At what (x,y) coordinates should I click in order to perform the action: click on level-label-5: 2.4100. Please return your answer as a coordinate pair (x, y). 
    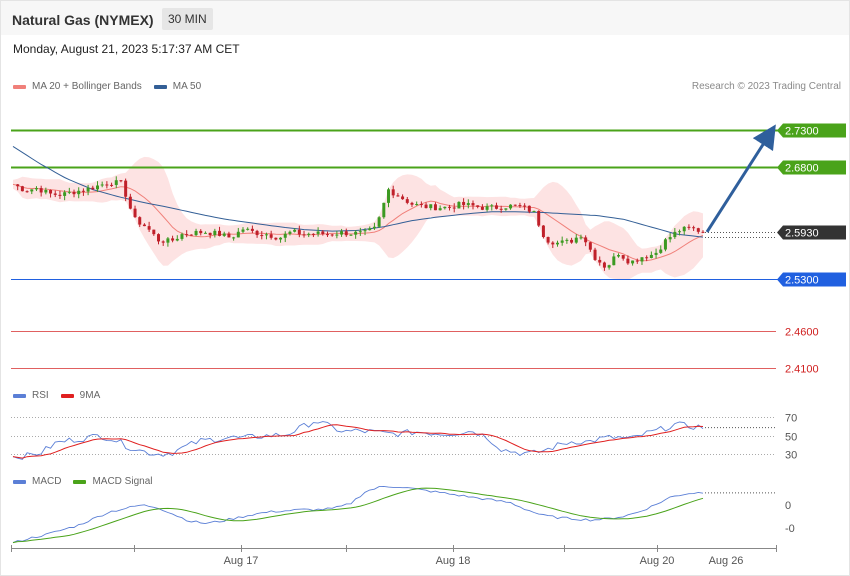
    Looking at the image, I should click on (802, 370).